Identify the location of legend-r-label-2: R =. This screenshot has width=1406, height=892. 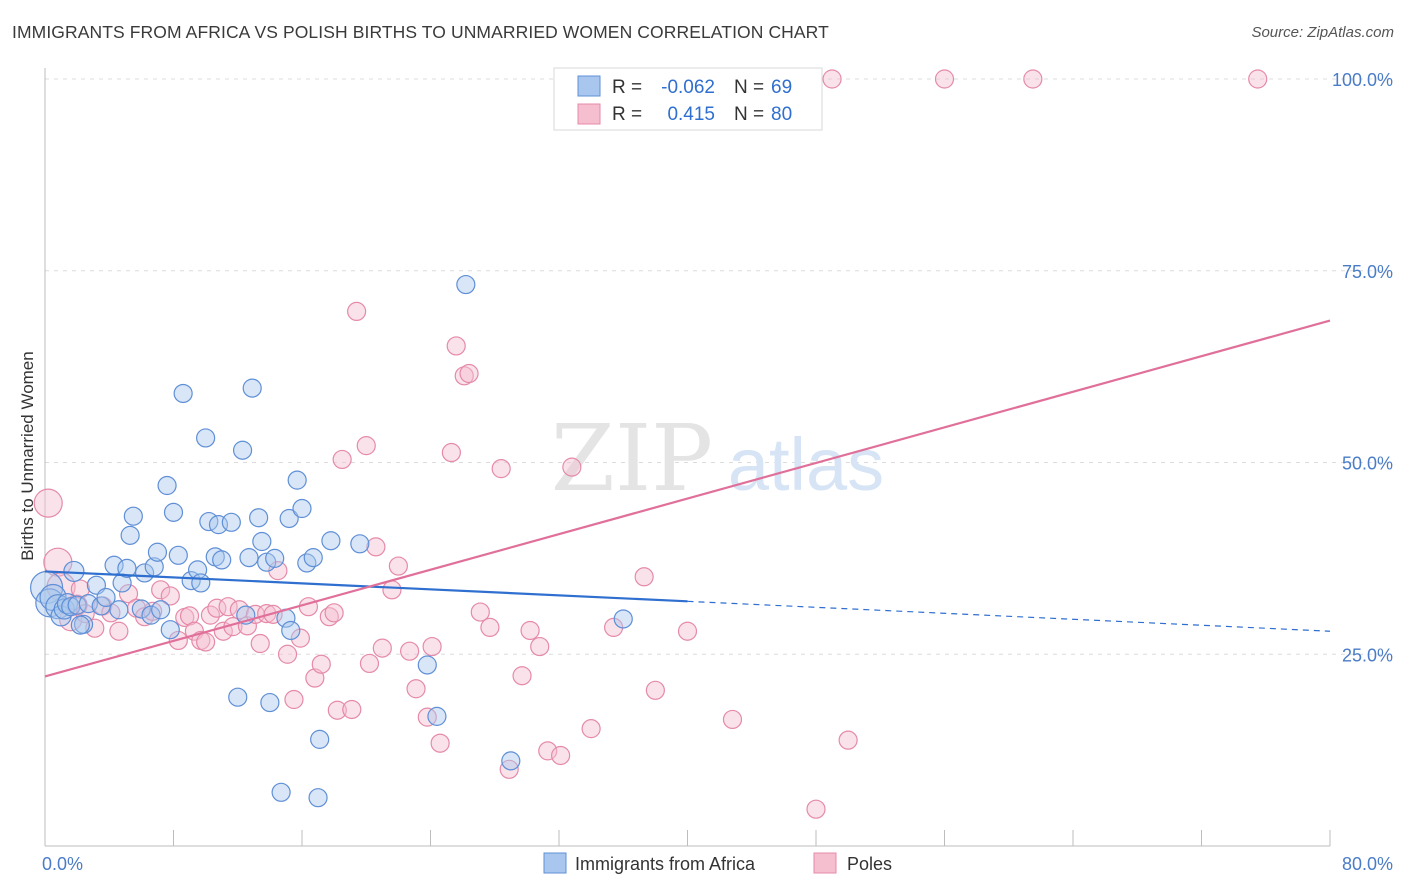
(627, 114).